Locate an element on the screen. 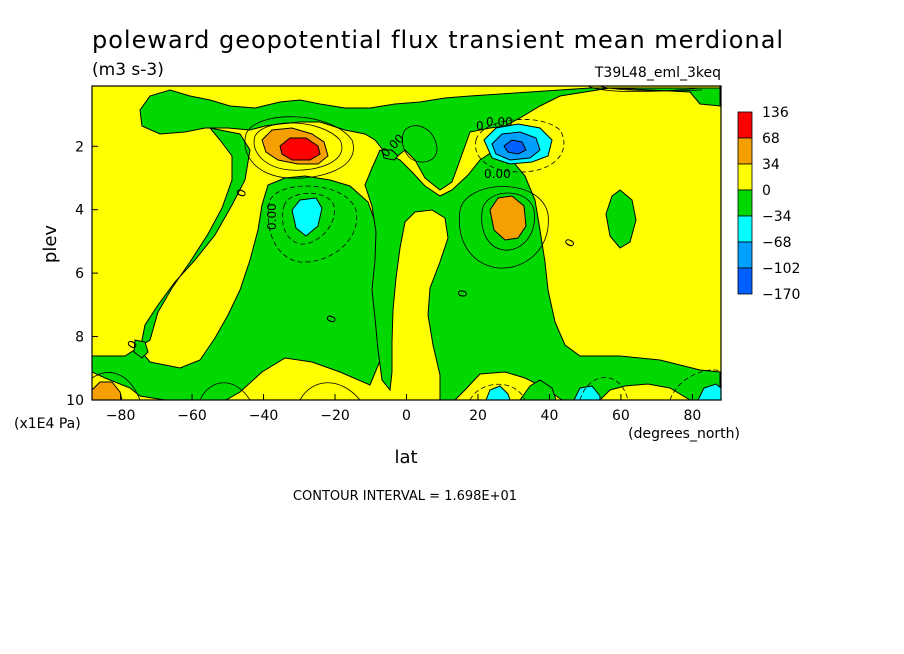  y-axis: 2 4 6 8 10 is located at coordinates (82, 274).